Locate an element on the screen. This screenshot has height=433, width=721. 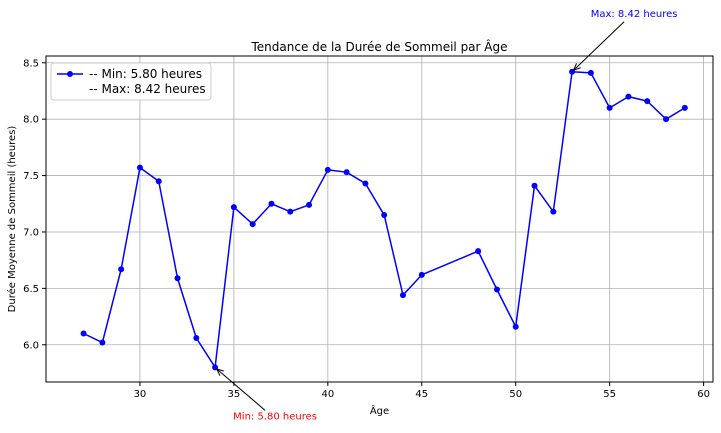
y-tick-label: 8.0 is located at coordinates (31, 120).